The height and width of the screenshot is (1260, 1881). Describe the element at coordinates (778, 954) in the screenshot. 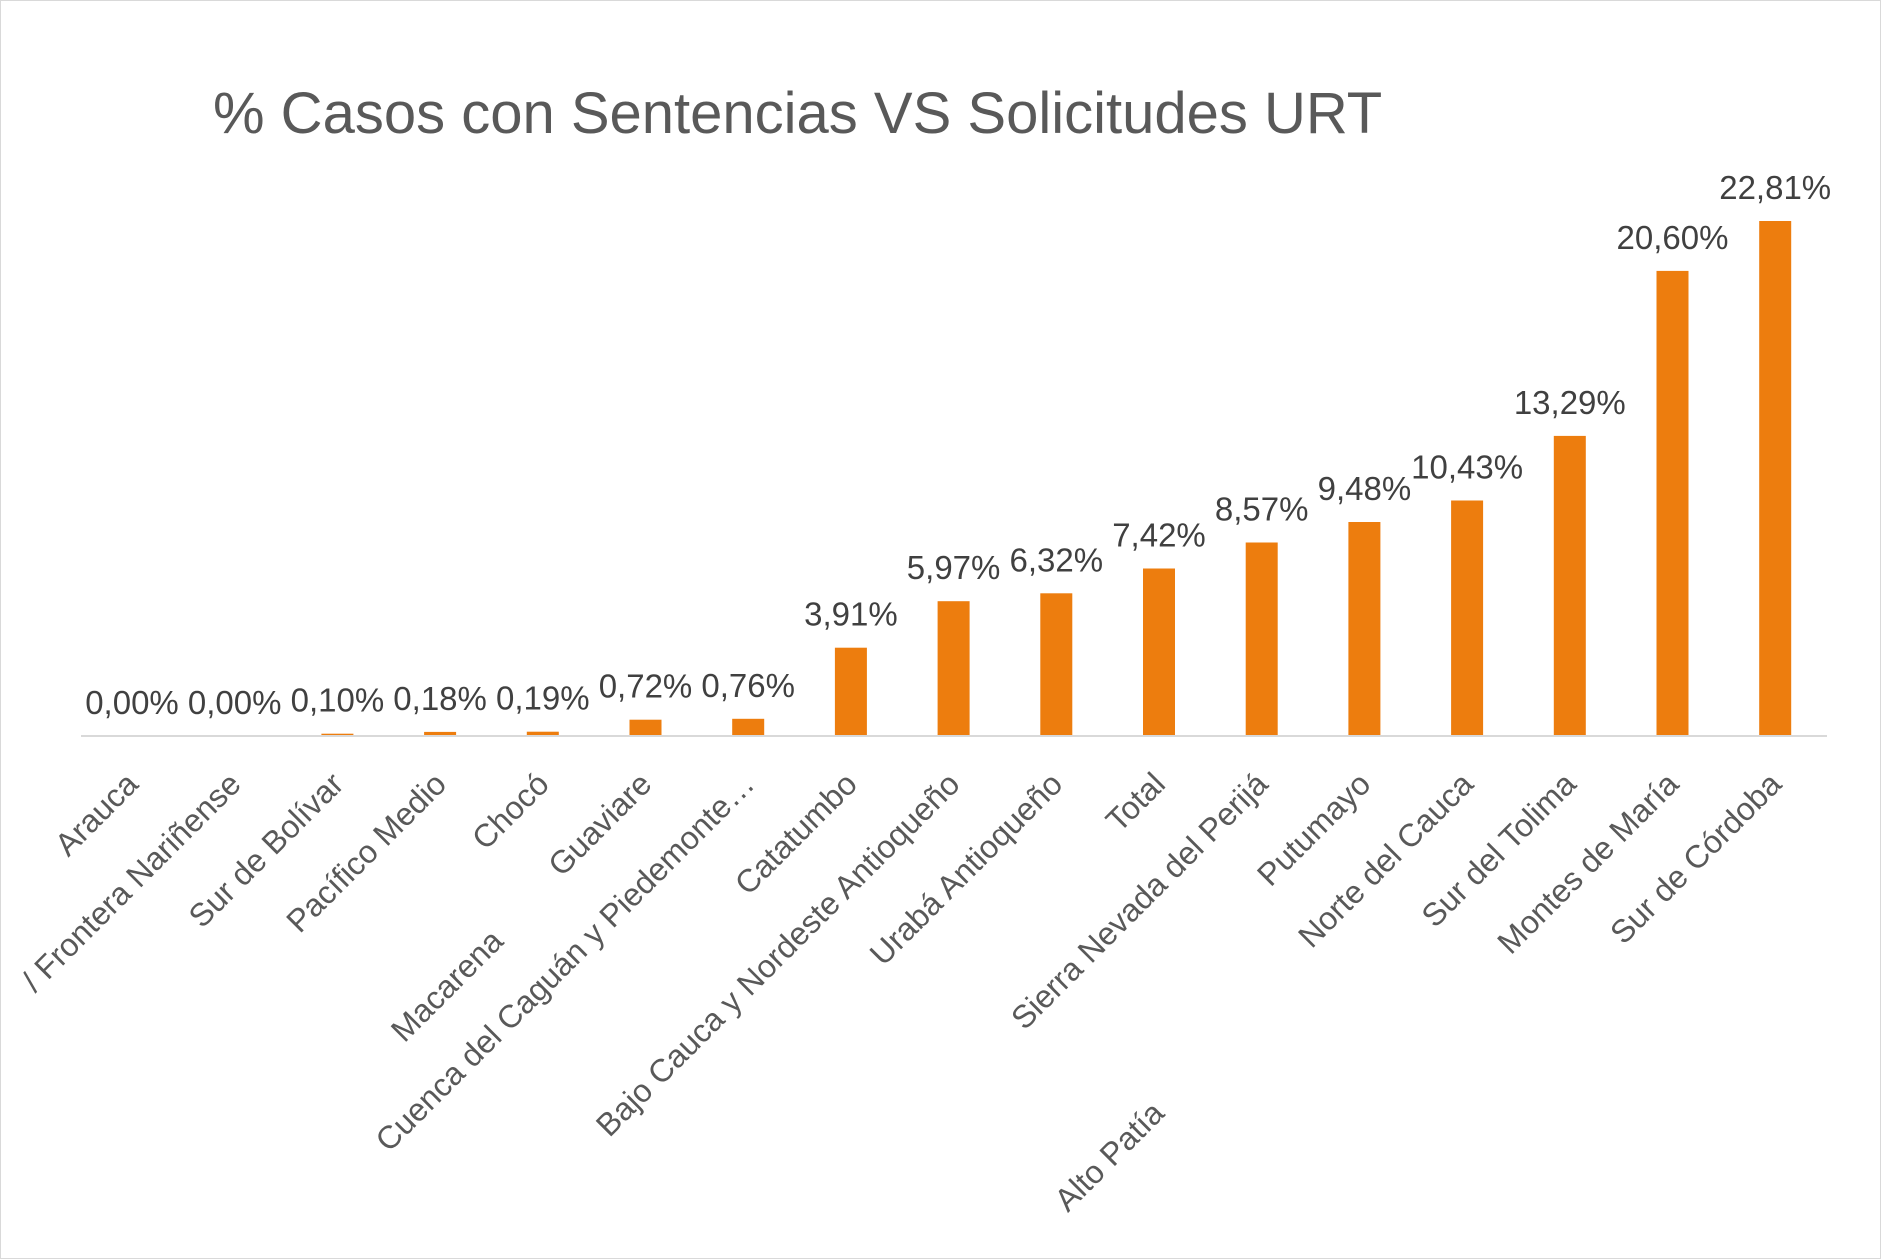

I see `tick-label-bajo-cauca-y-nordeste-antioqueno: Bajo Cauca y Nordeste Antioqueño` at that location.